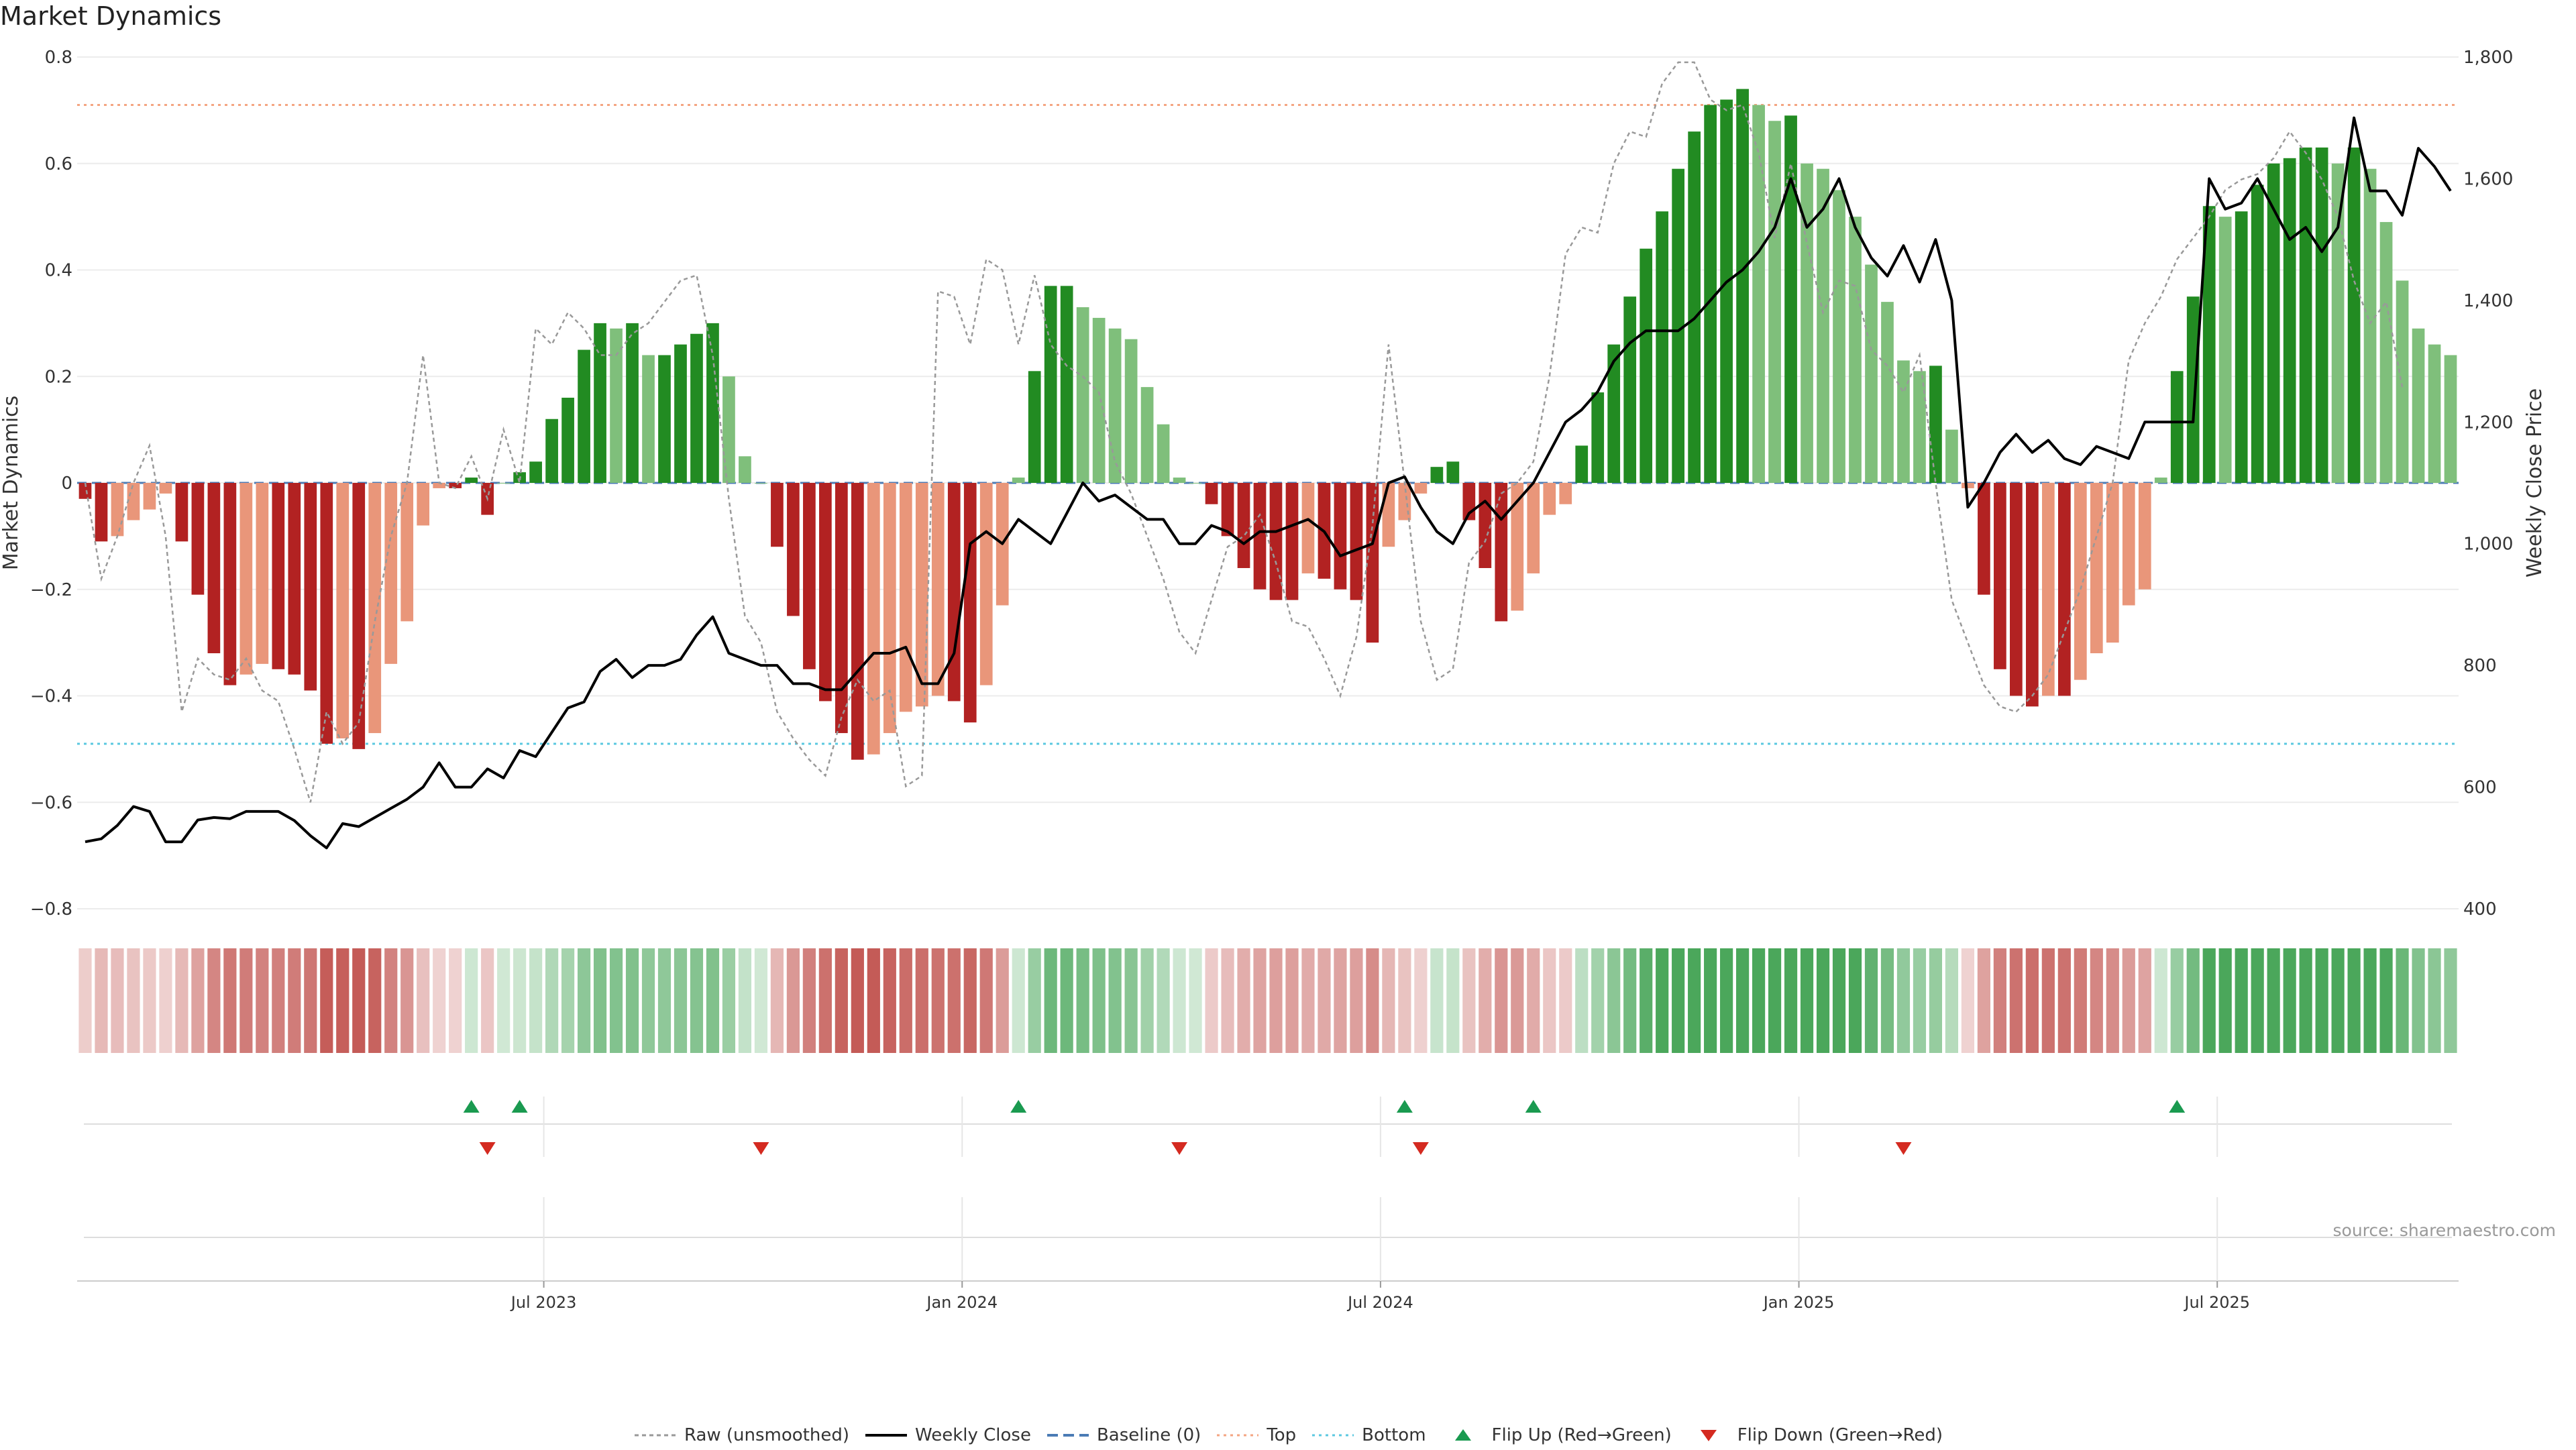  What do you see at coordinates (1462, 1435) in the screenshot?
I see `flipup-legend-symbol` at bounding box center [1462, 1435].